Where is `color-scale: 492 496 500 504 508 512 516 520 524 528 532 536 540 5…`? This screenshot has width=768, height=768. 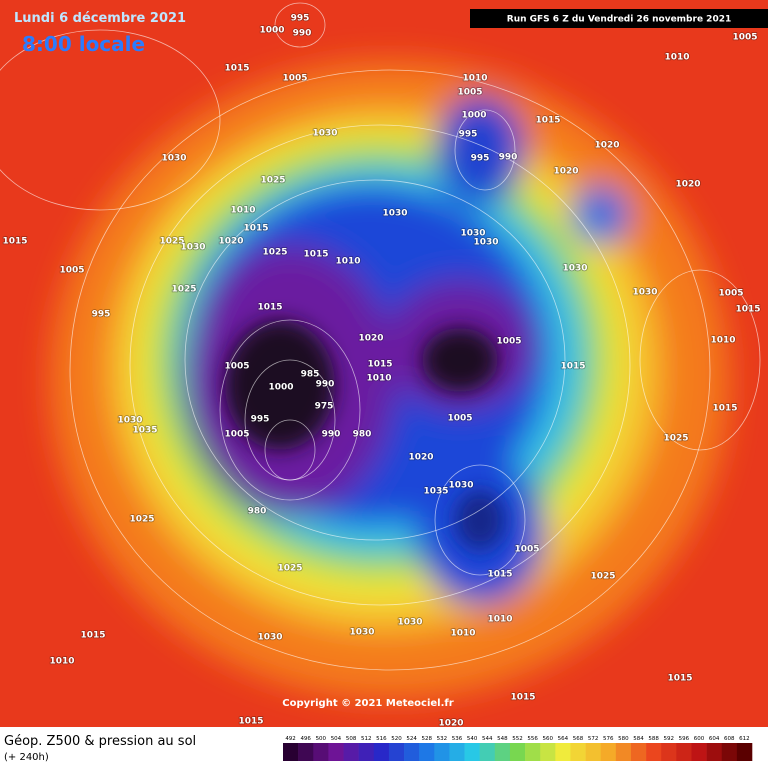
color-scale: 492 496 500 504 508 512 516 520 524 528 532 536 540 5… is located at coordinates (518, 748).